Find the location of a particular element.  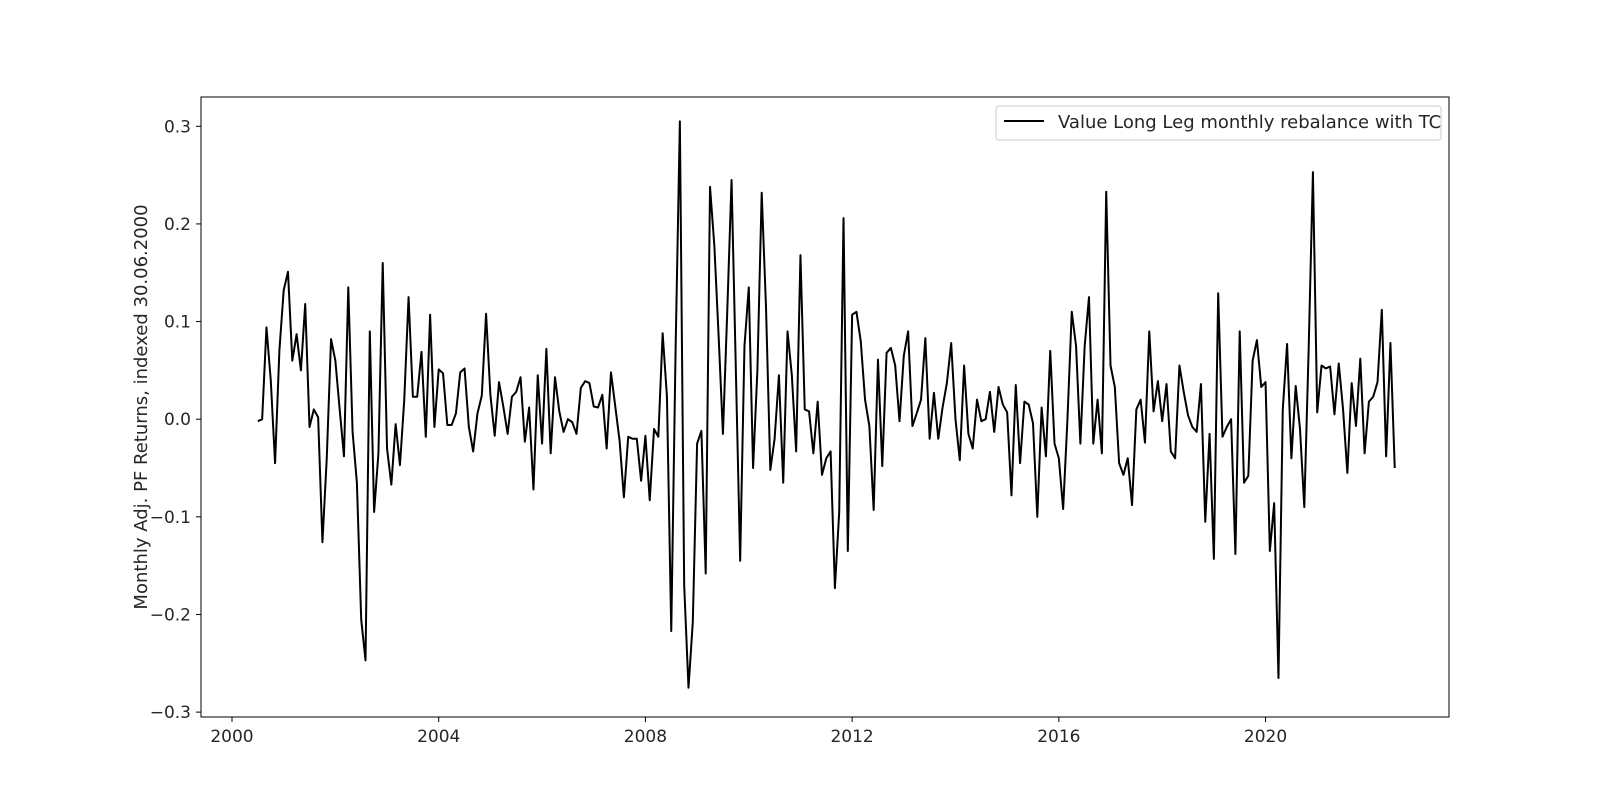

x-axis: 2000 2004 2008 2012 2016 2020 is located at coordinates (748, 732).